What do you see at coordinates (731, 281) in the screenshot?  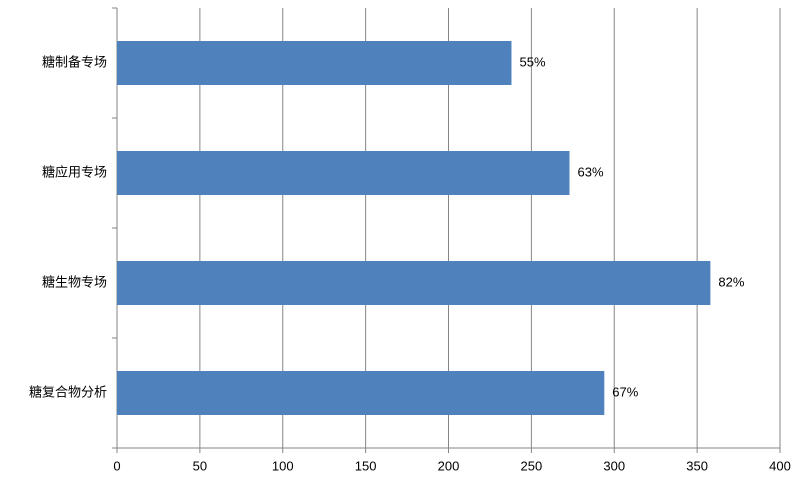 I see `bar-label: 82%` at bounding box center [731, 281].